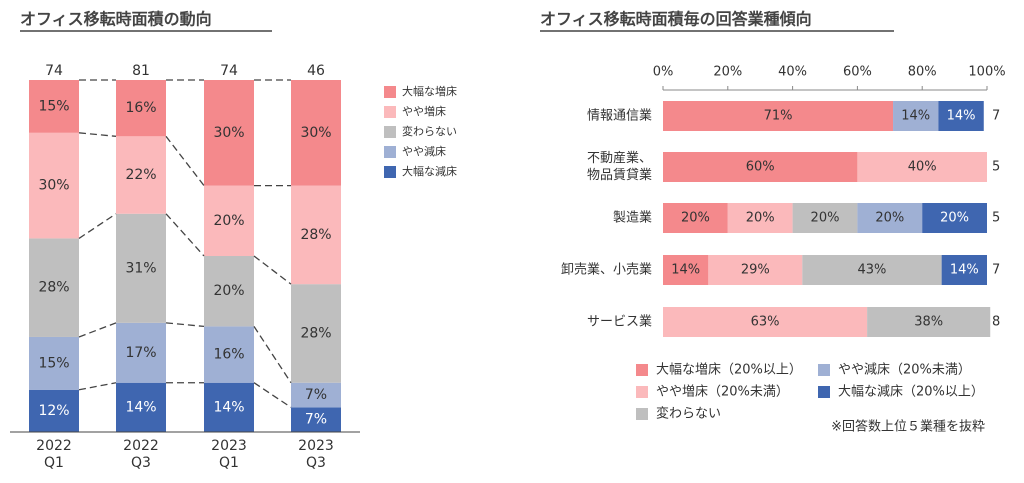  What do you see at coordinates (729, 370) in the screenshot?
I see `legend-label: 大幅な増床（20%以上）` at bounding box center [729, 370].